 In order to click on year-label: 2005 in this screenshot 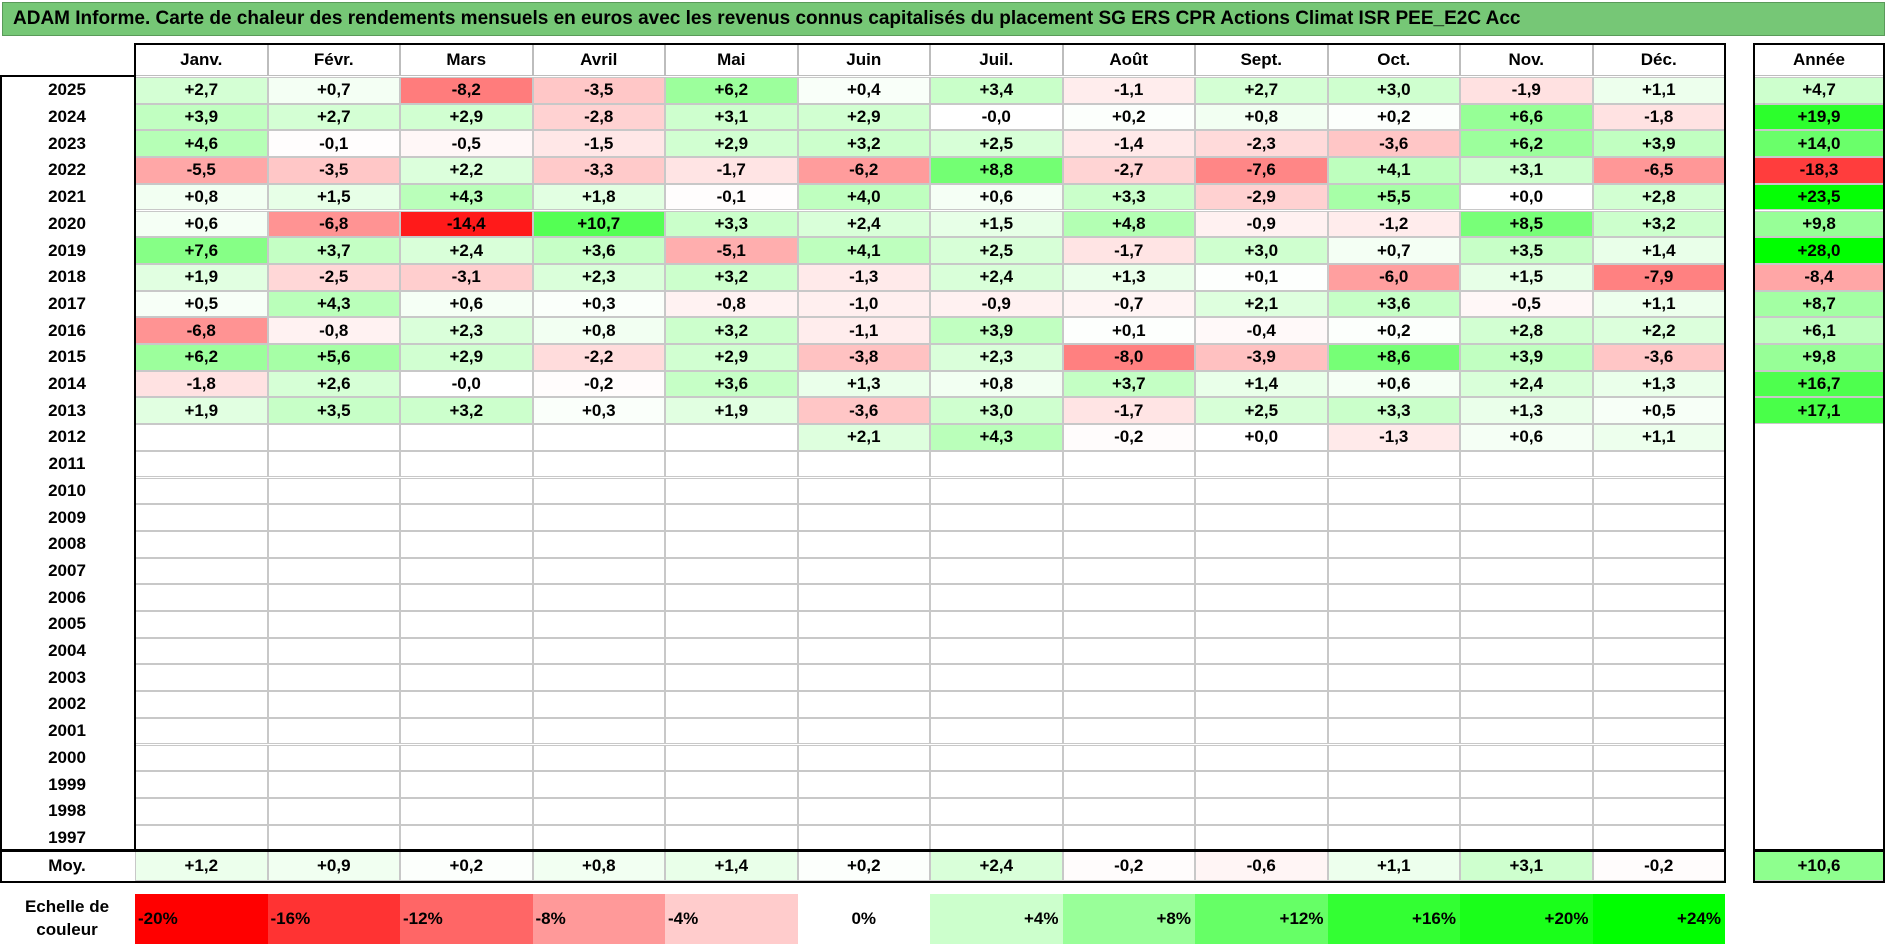, I will do `click(67, 624)`.